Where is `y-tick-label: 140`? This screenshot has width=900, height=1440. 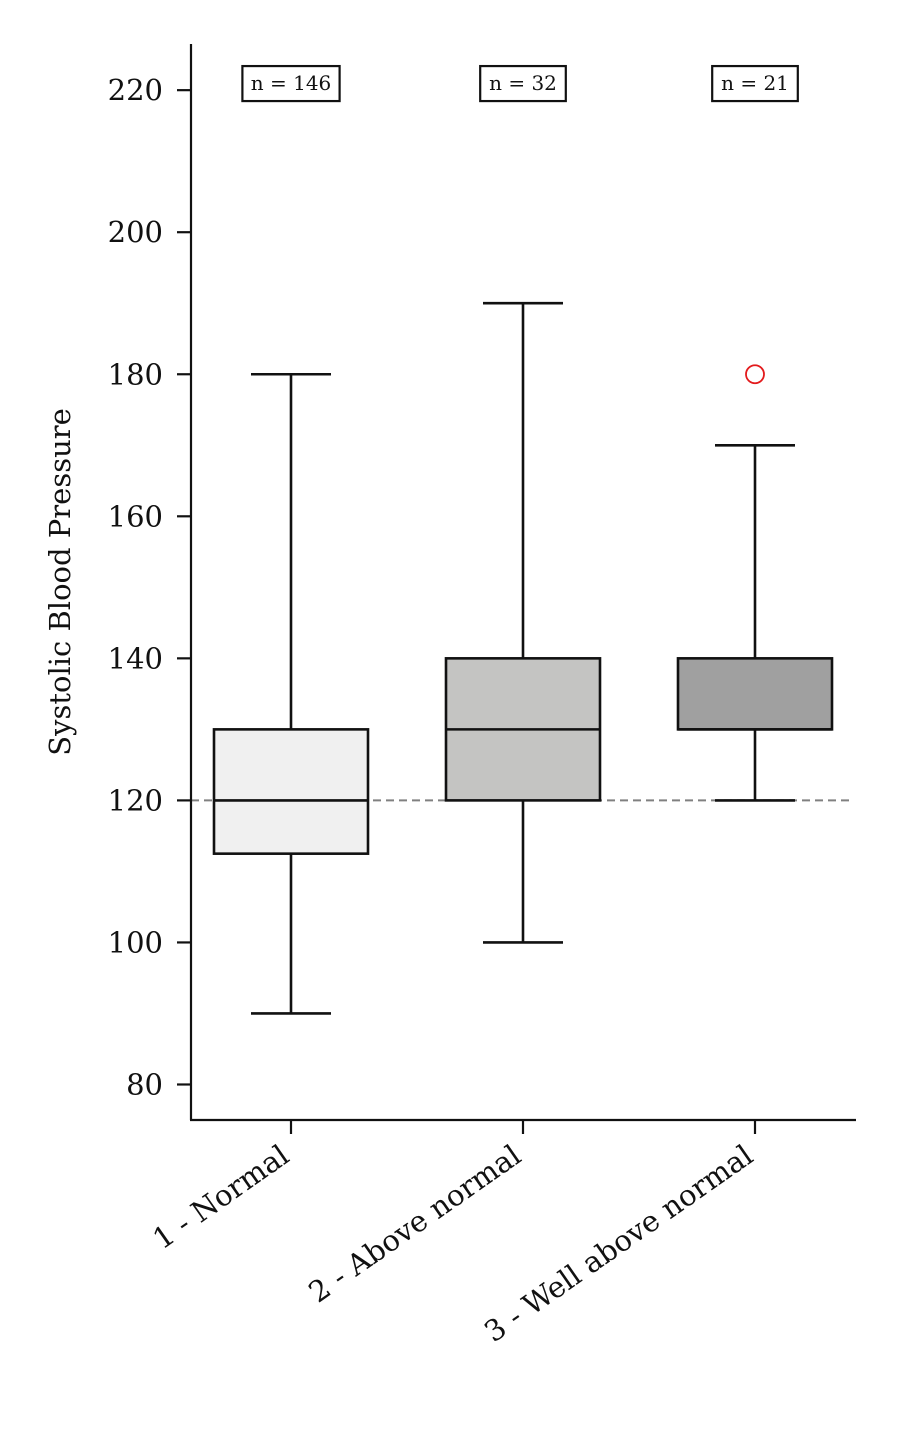
y-tick-label: 140 is located at coordinates (135, 658).